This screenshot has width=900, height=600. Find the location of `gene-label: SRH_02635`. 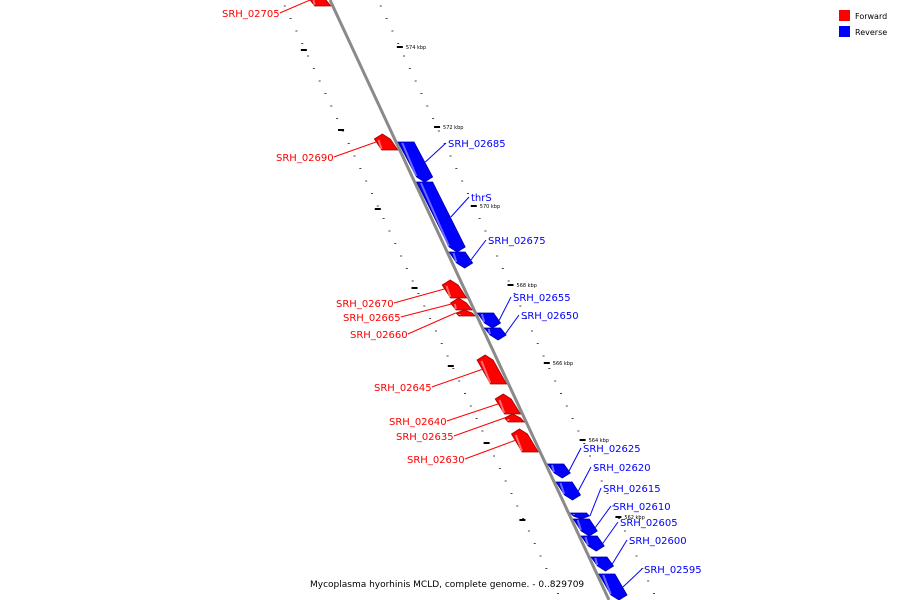

gene-label: SRH_02635 is located at coordinates (425, 437).